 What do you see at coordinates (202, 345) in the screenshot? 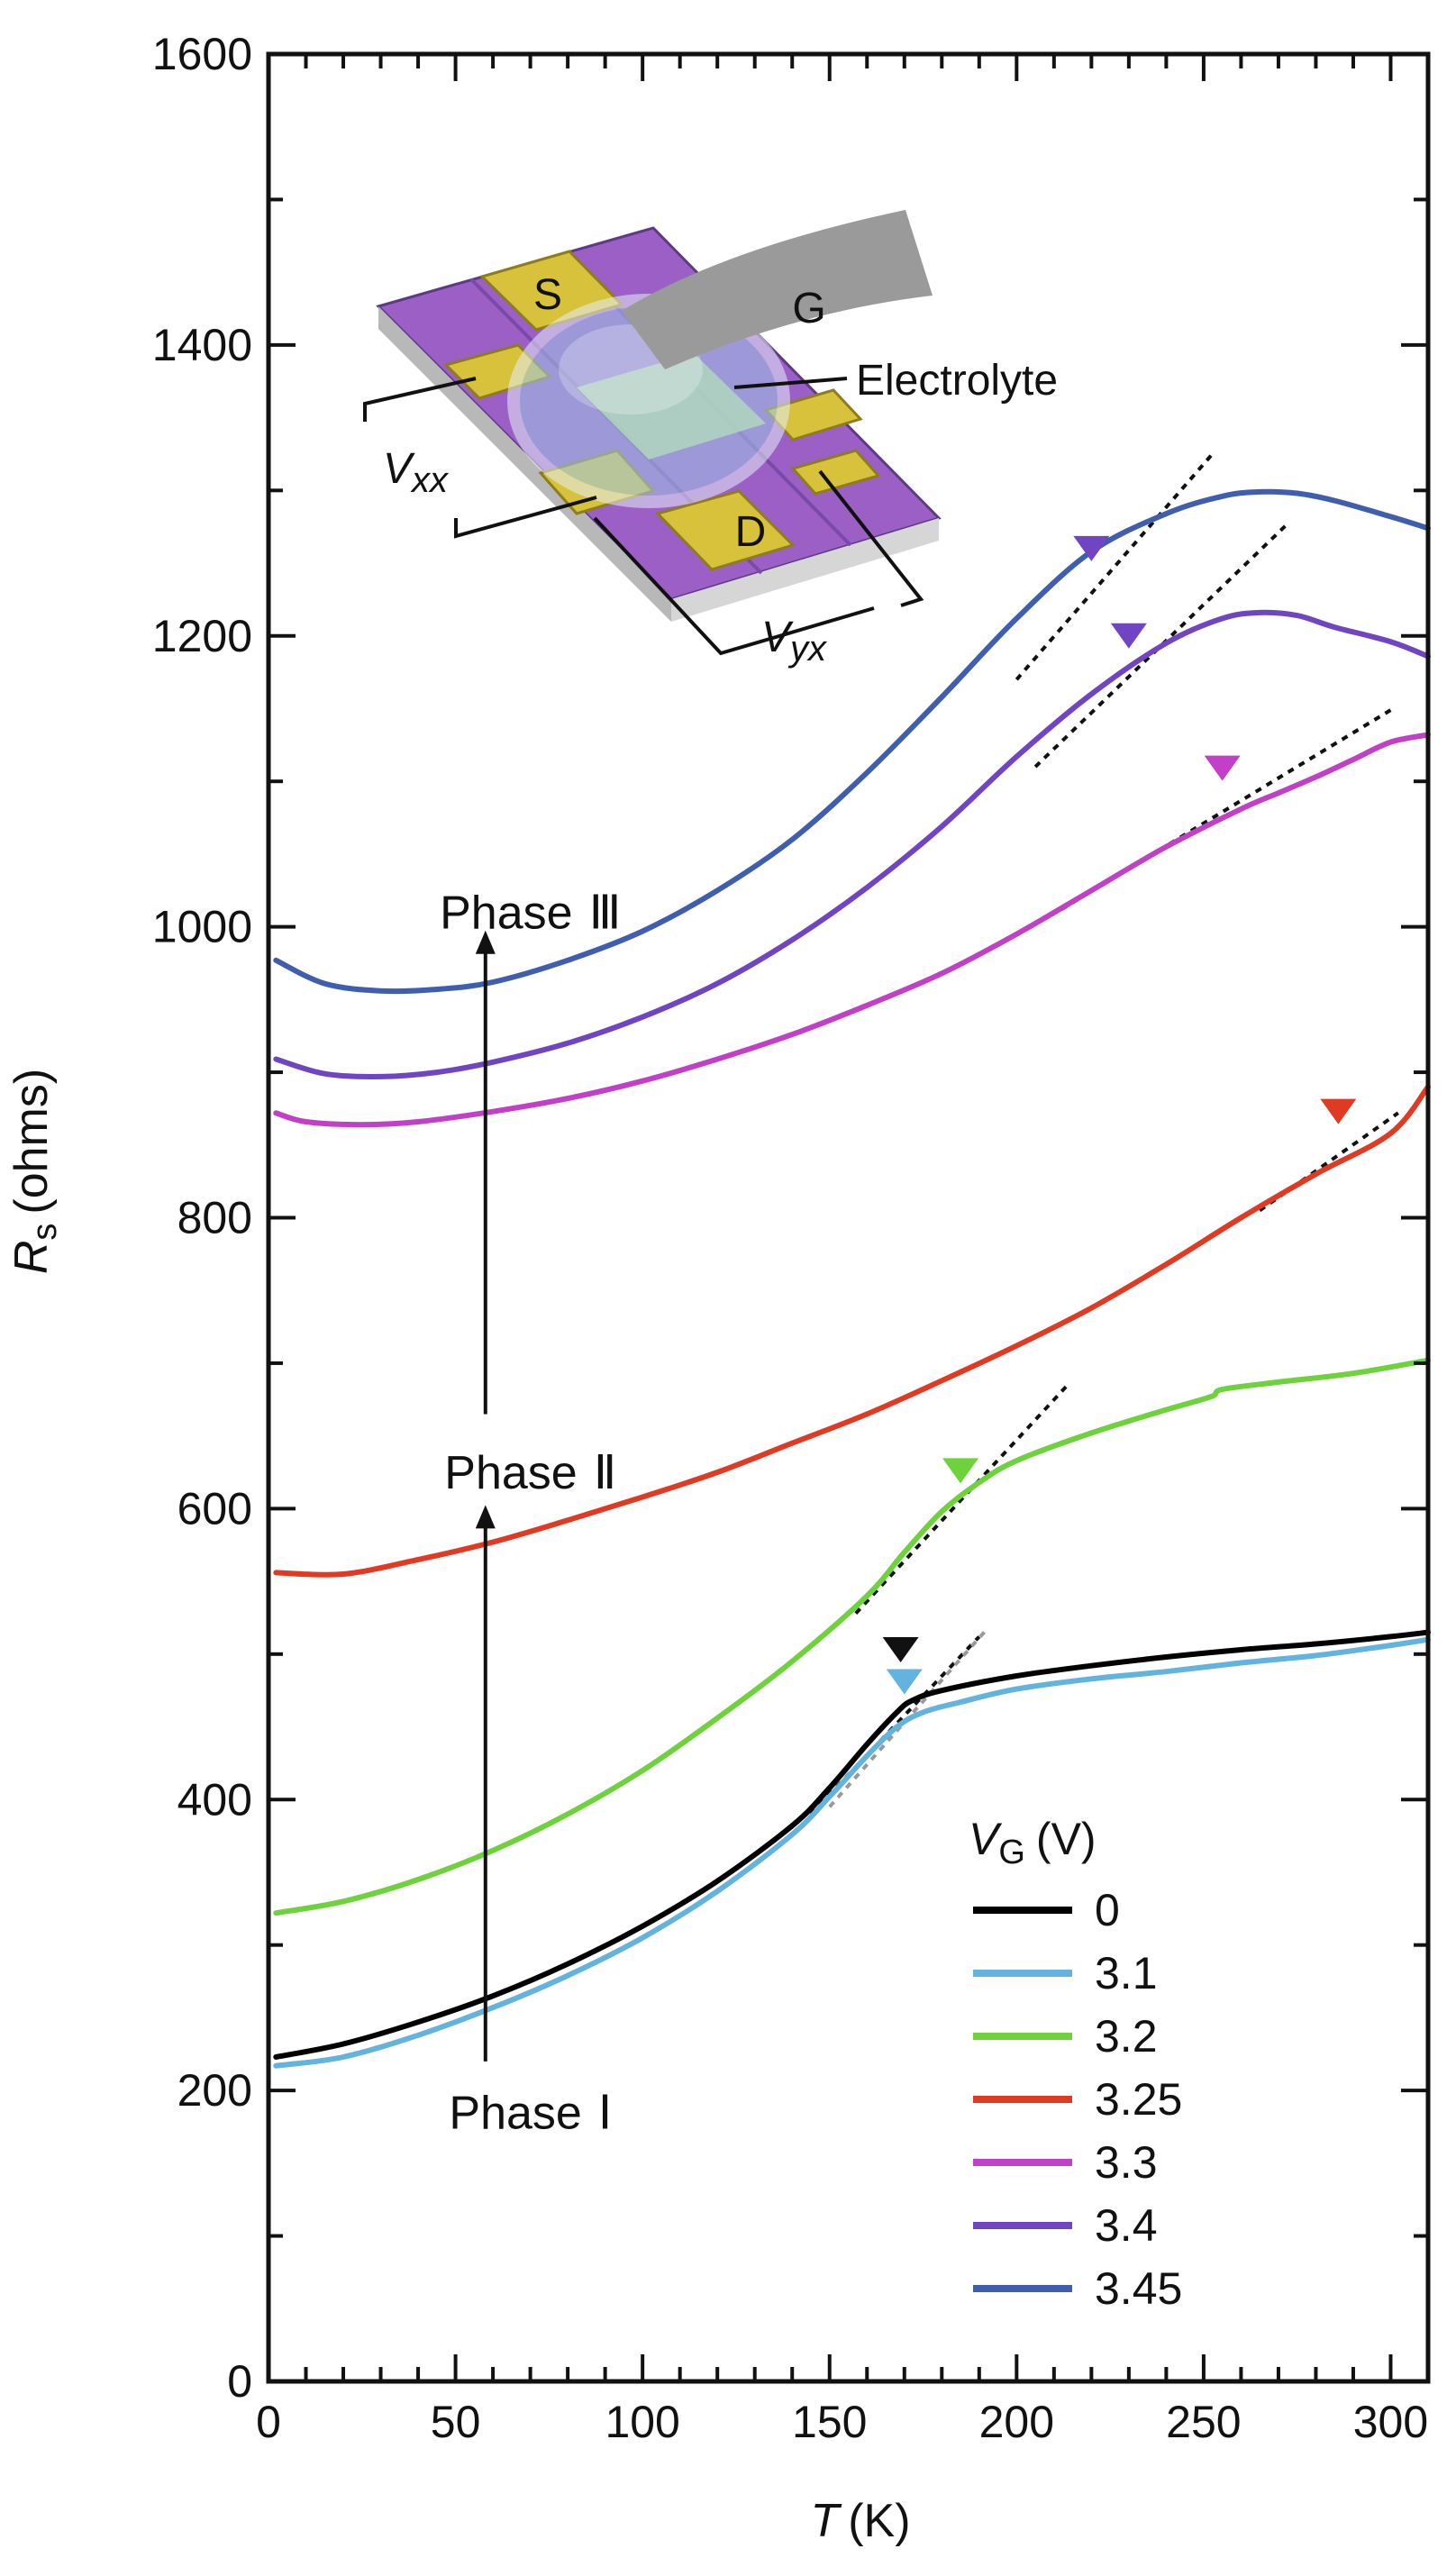
I see `y-tick-label: 1400` at bounding box center [202, 345].